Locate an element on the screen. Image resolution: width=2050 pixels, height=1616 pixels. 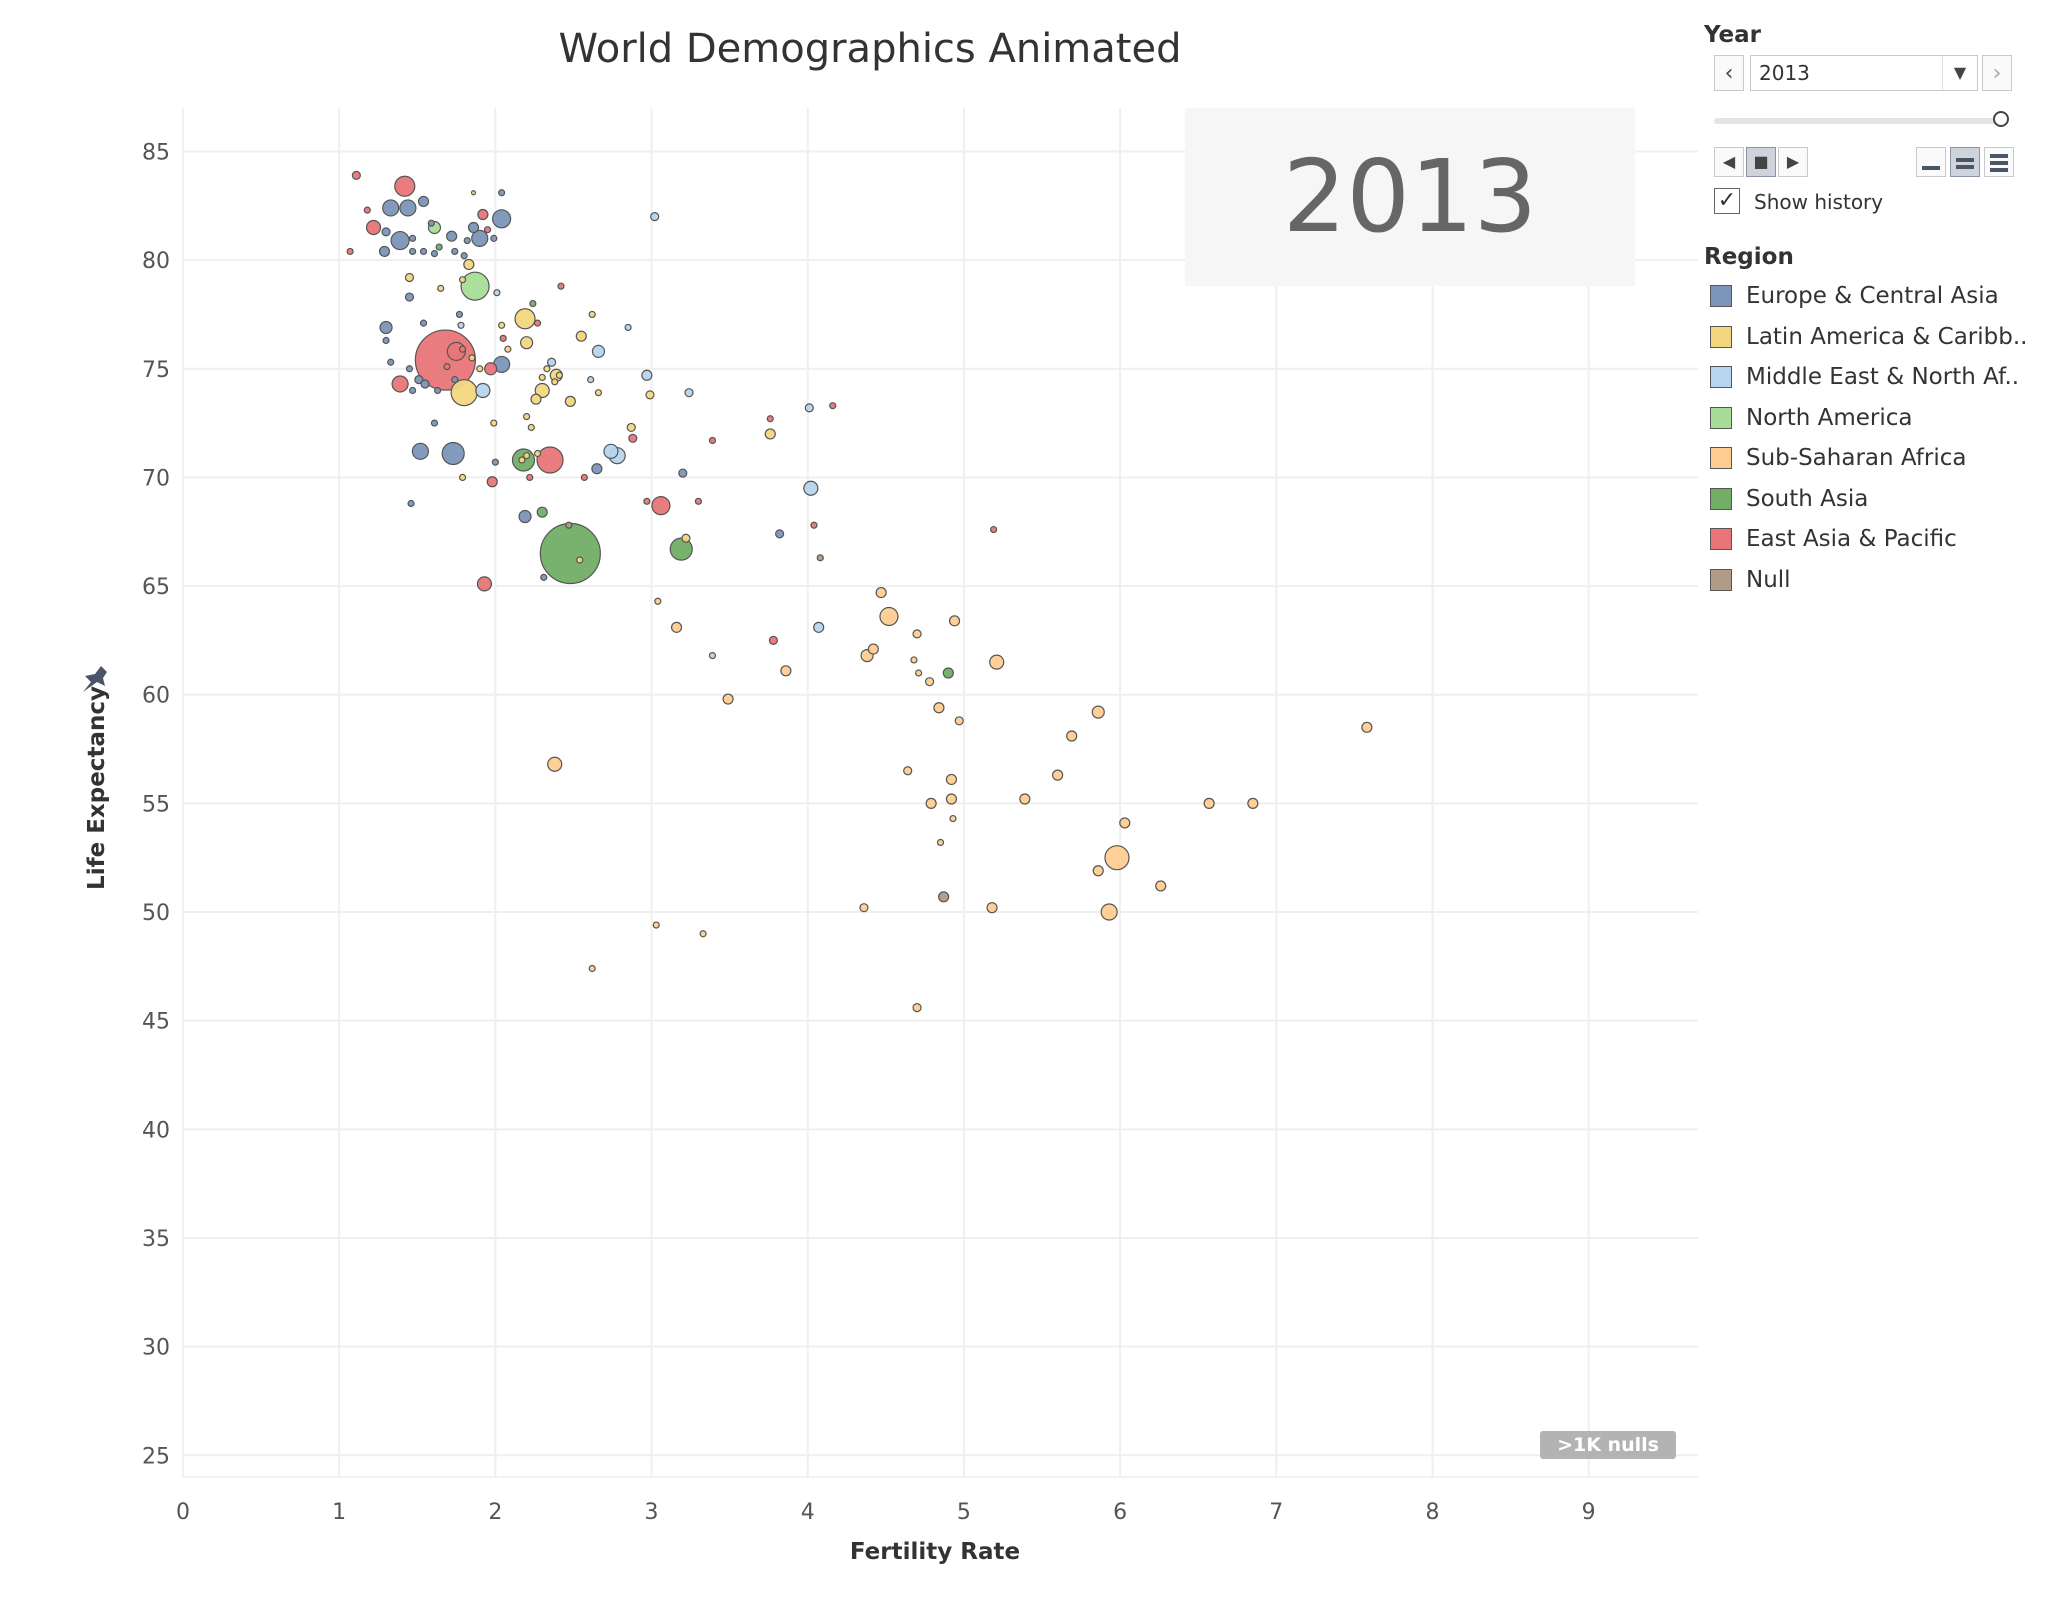
pin-icon is located at coordinates (95, 679).